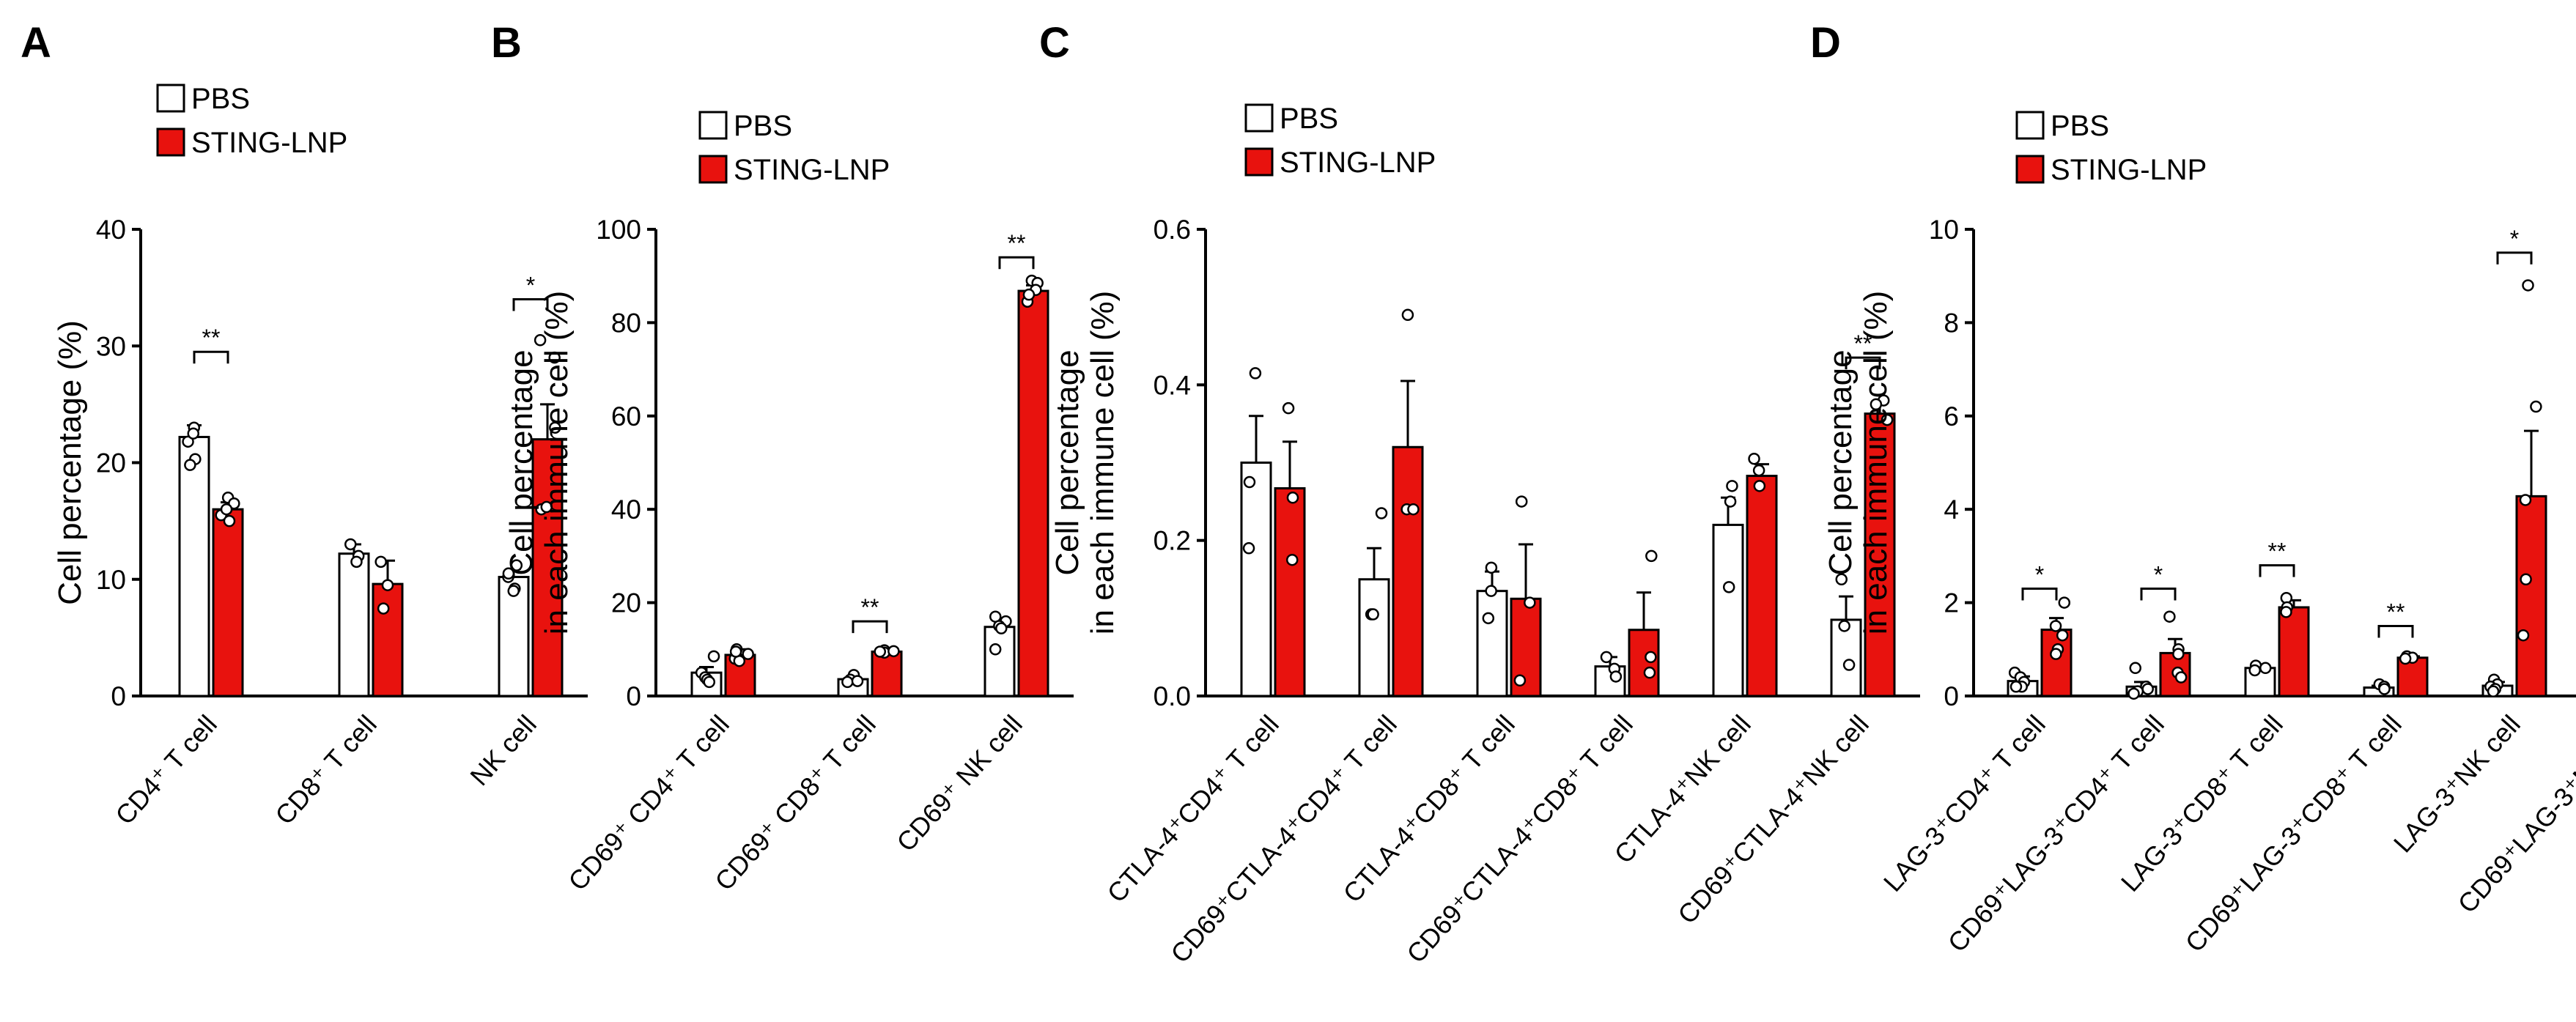 This screenshot has width=2576, height=1022. What do you see at coordinates (2056, 833) in the screenshot?
I see `category-label: CD69⁺LAG-3⁺CD4⁺ T cell` at bounding box center [2056, 833].